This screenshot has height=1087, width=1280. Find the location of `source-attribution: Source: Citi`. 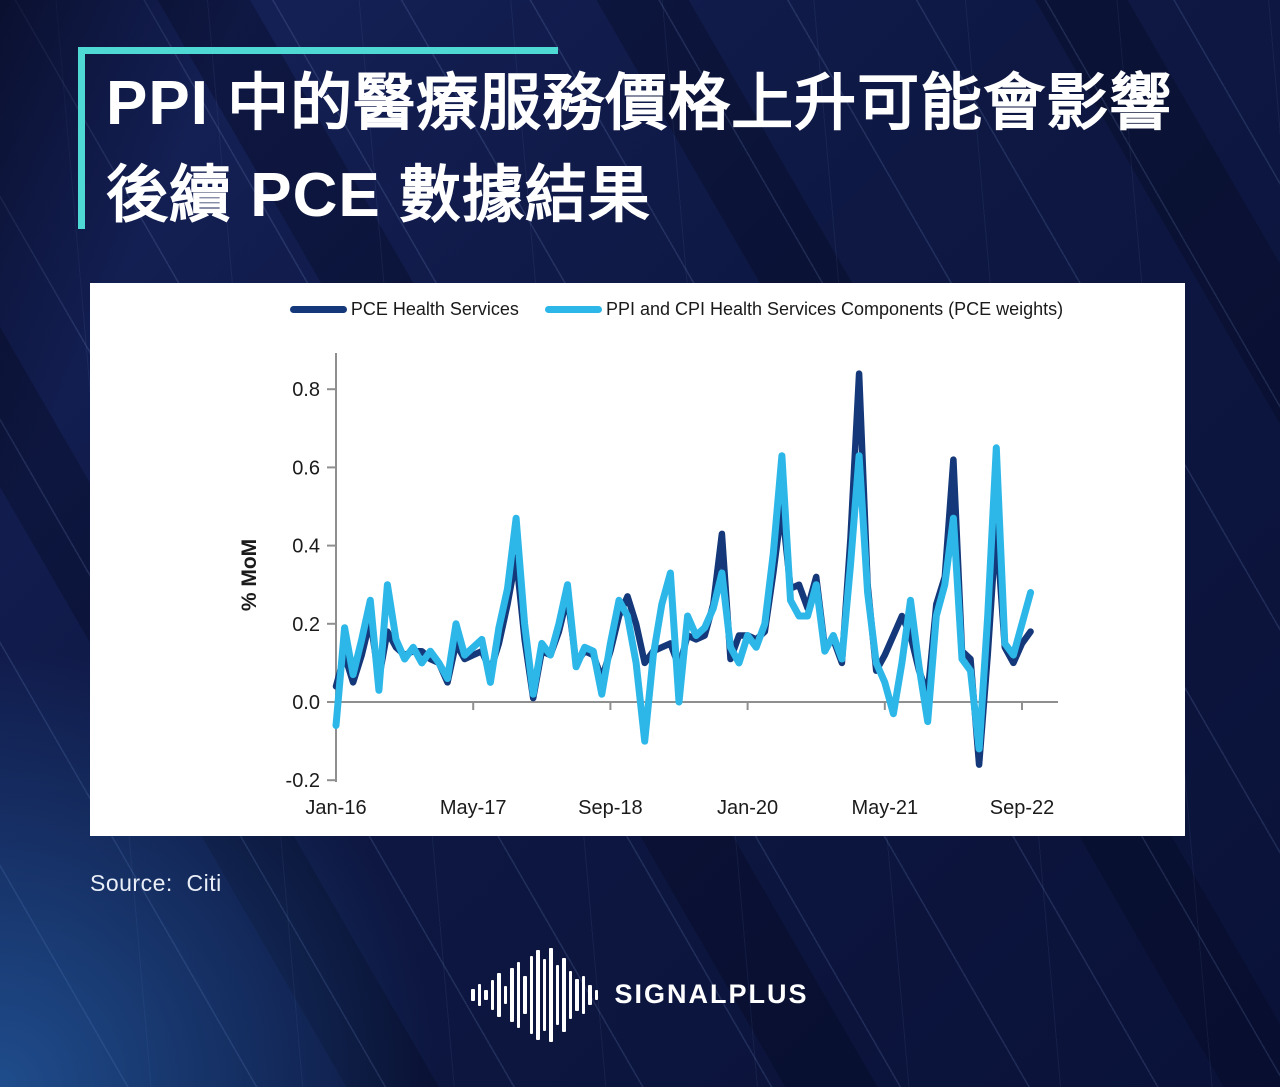

source-attribution: Source: Citi is located at coordinates (156, 883).